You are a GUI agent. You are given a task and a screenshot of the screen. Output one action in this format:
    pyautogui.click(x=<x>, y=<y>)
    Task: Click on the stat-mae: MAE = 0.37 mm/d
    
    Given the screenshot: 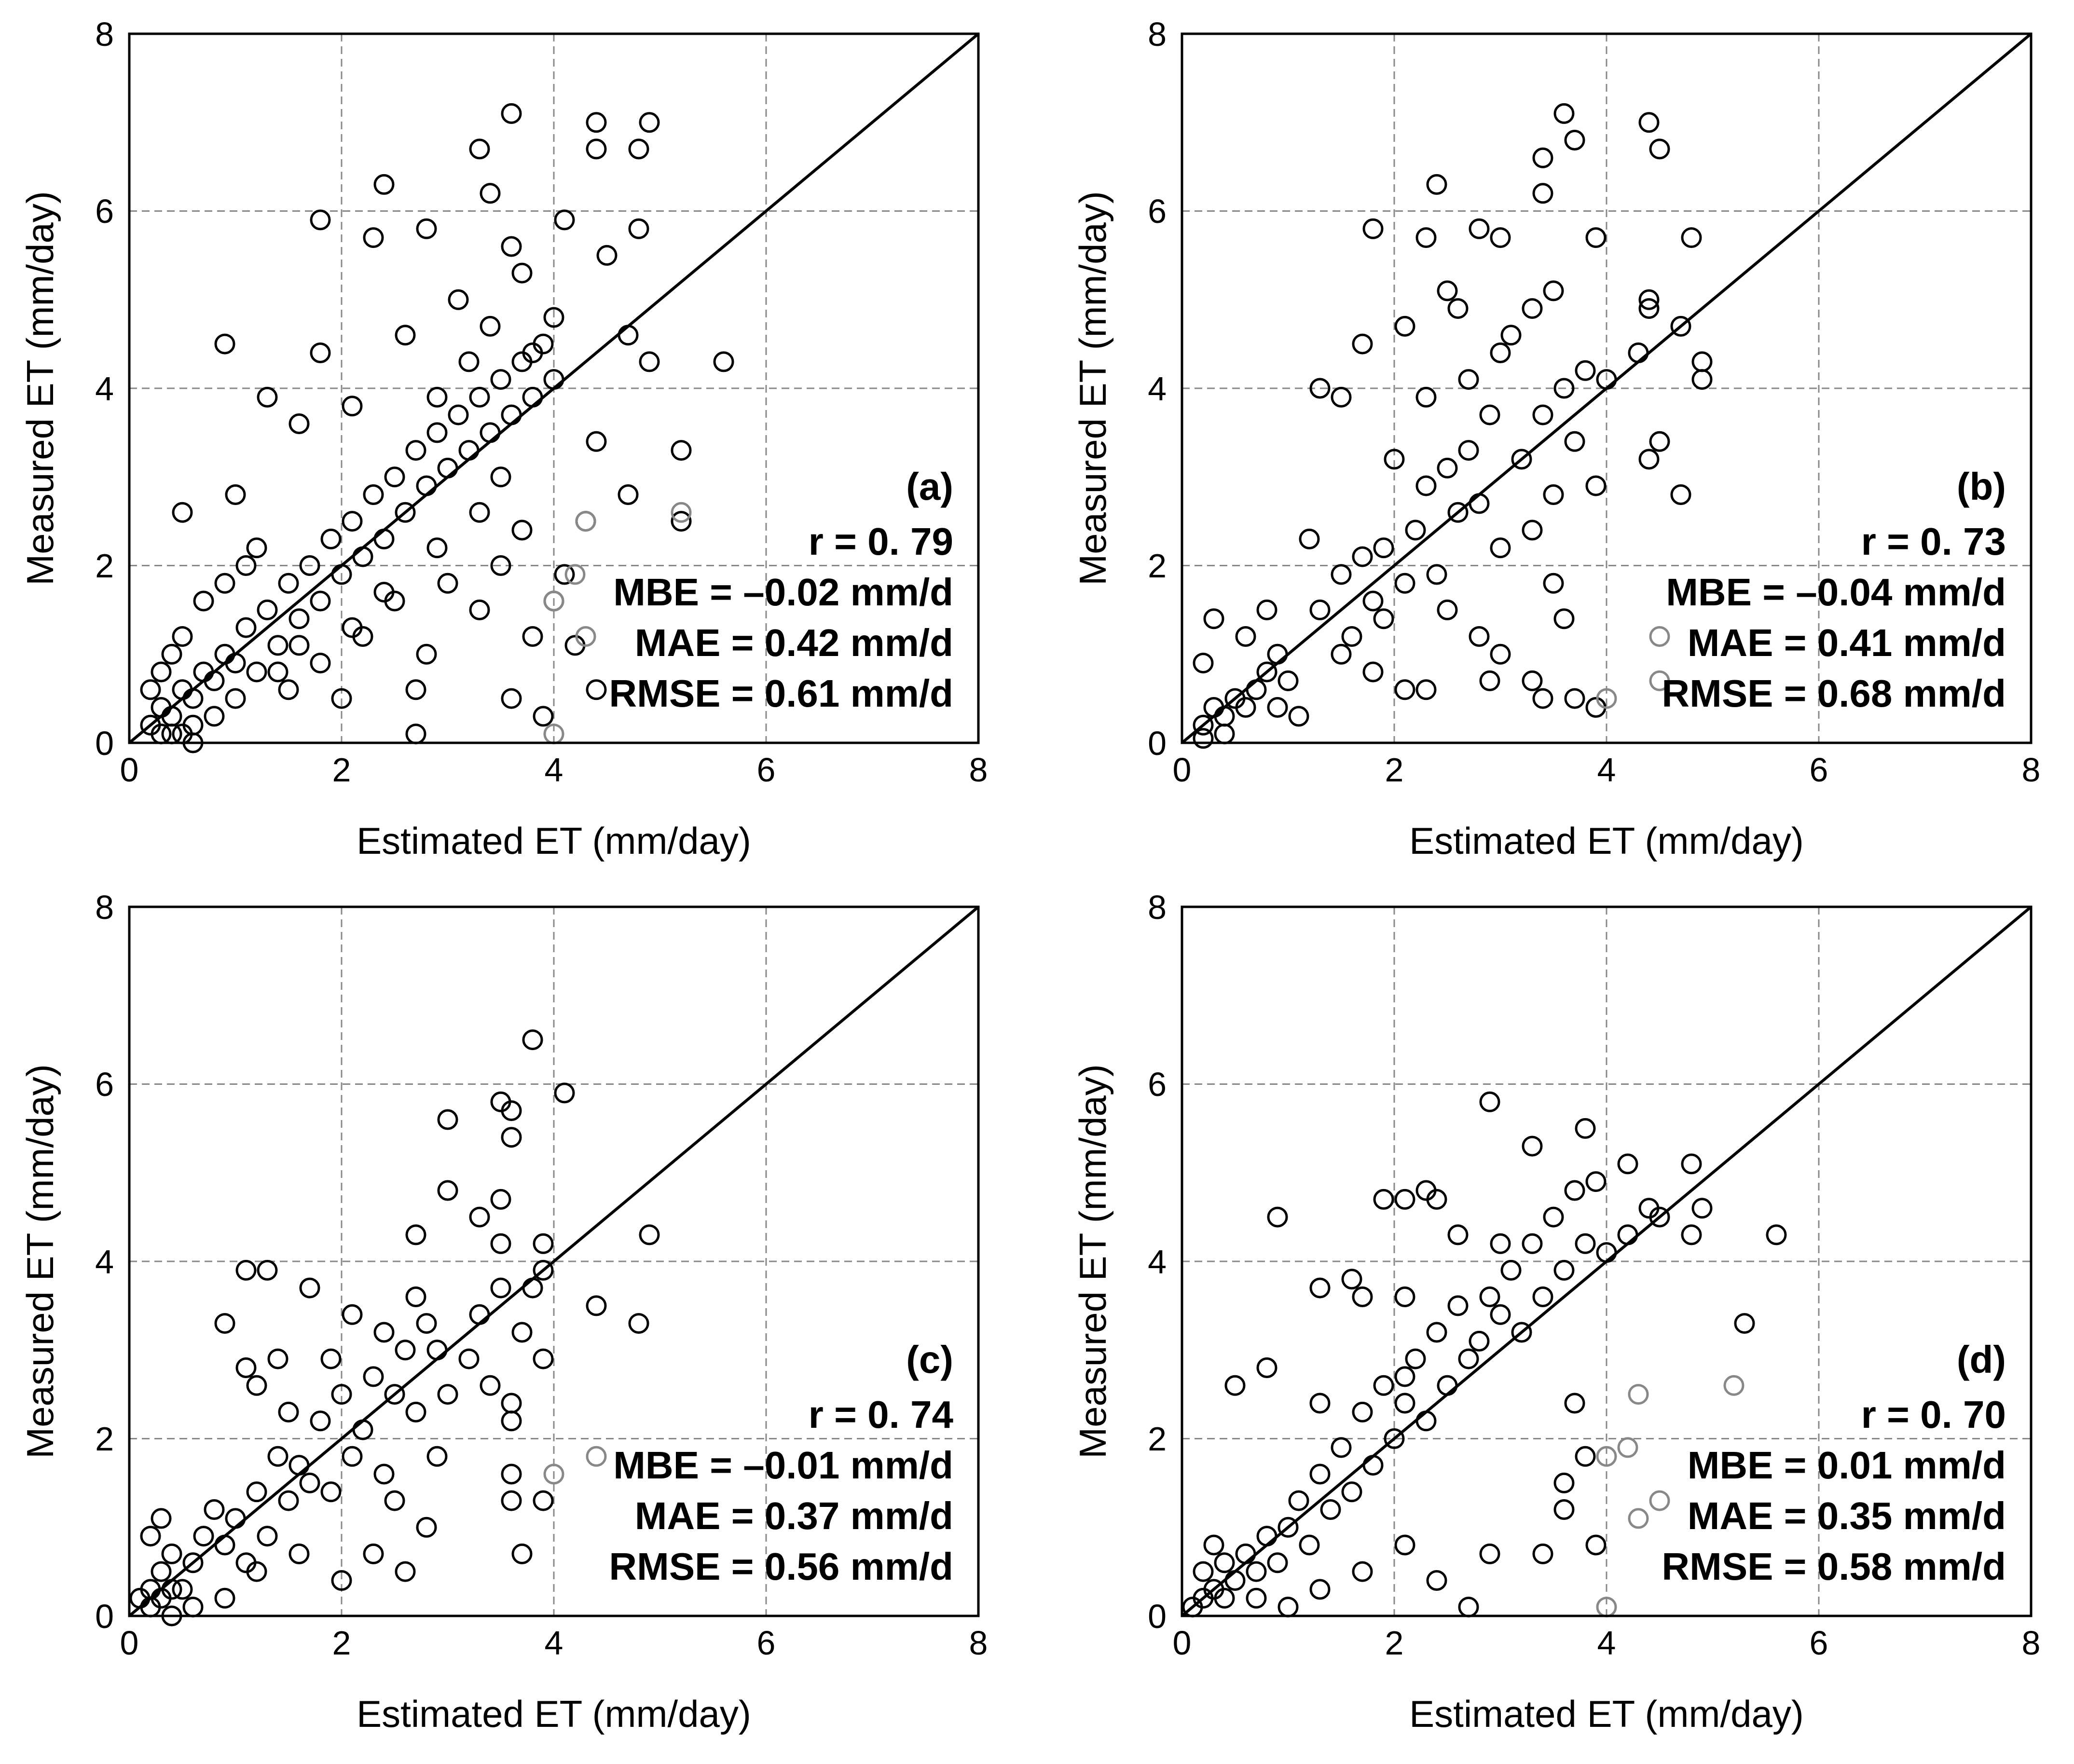 What is the action you would take?
    pyautogui.click(x=794, y=1515)
    